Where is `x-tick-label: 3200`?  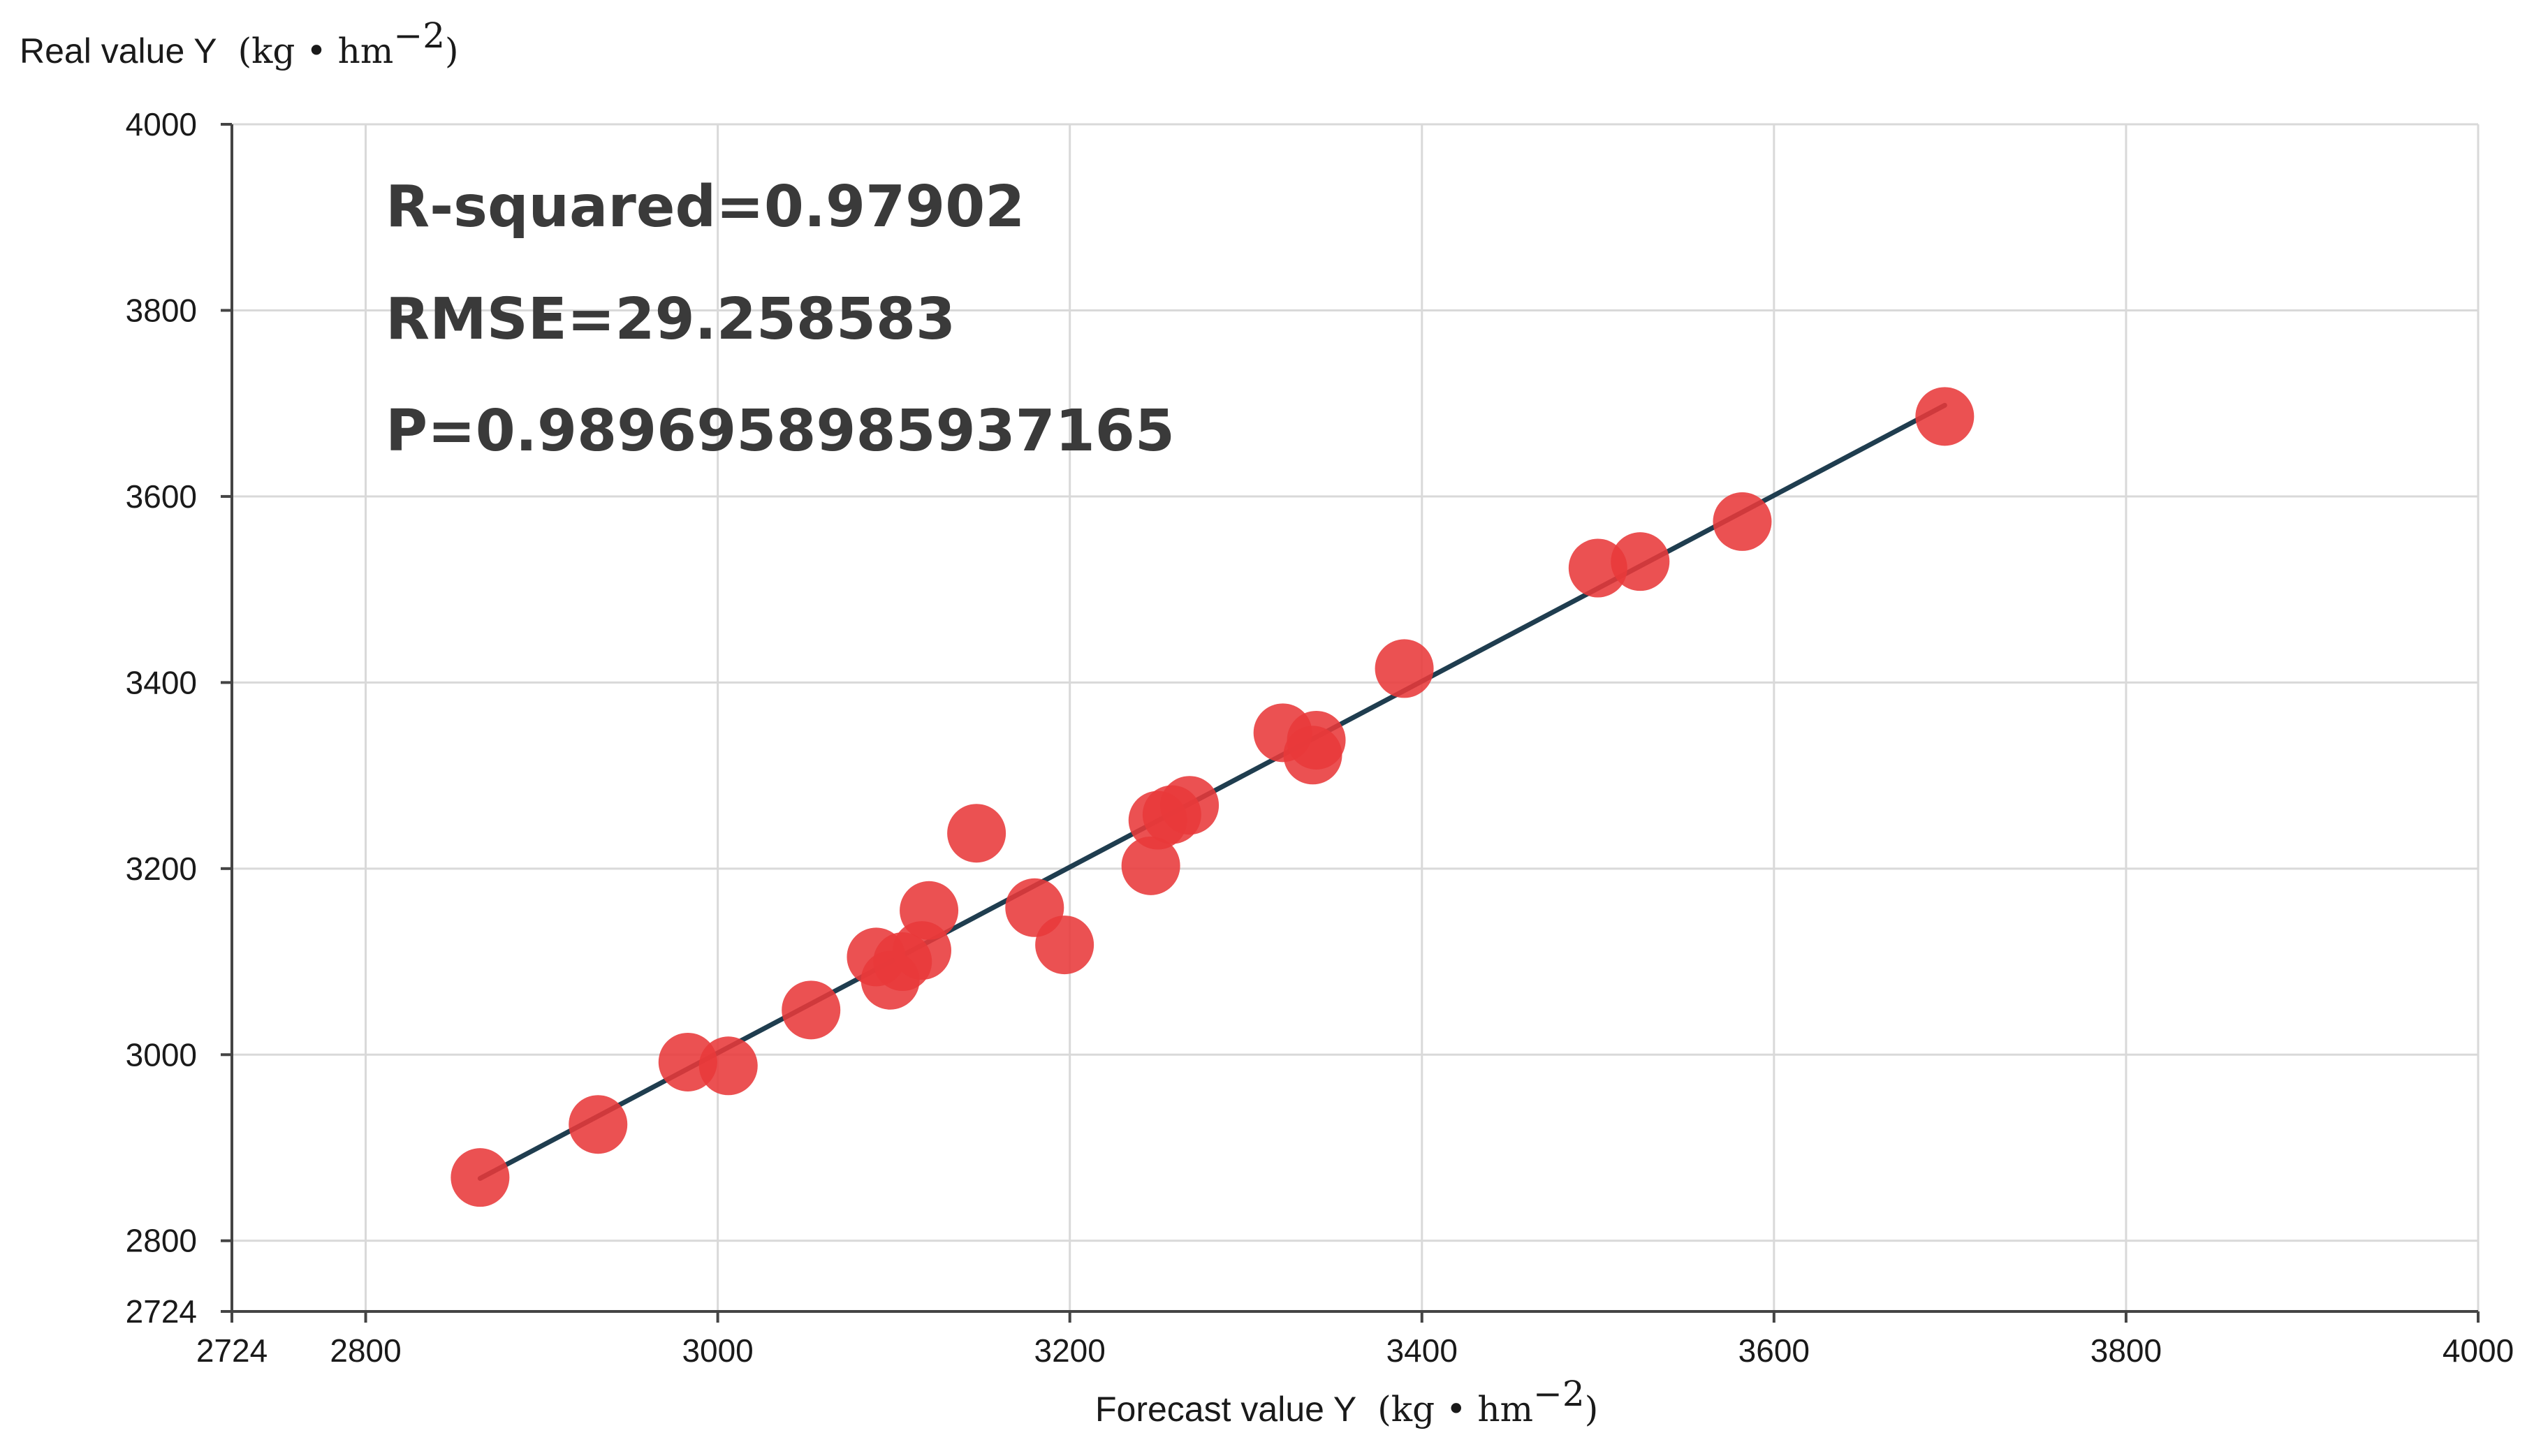 x-tick-label: 3200 is located at coordinates (1070, 1350).